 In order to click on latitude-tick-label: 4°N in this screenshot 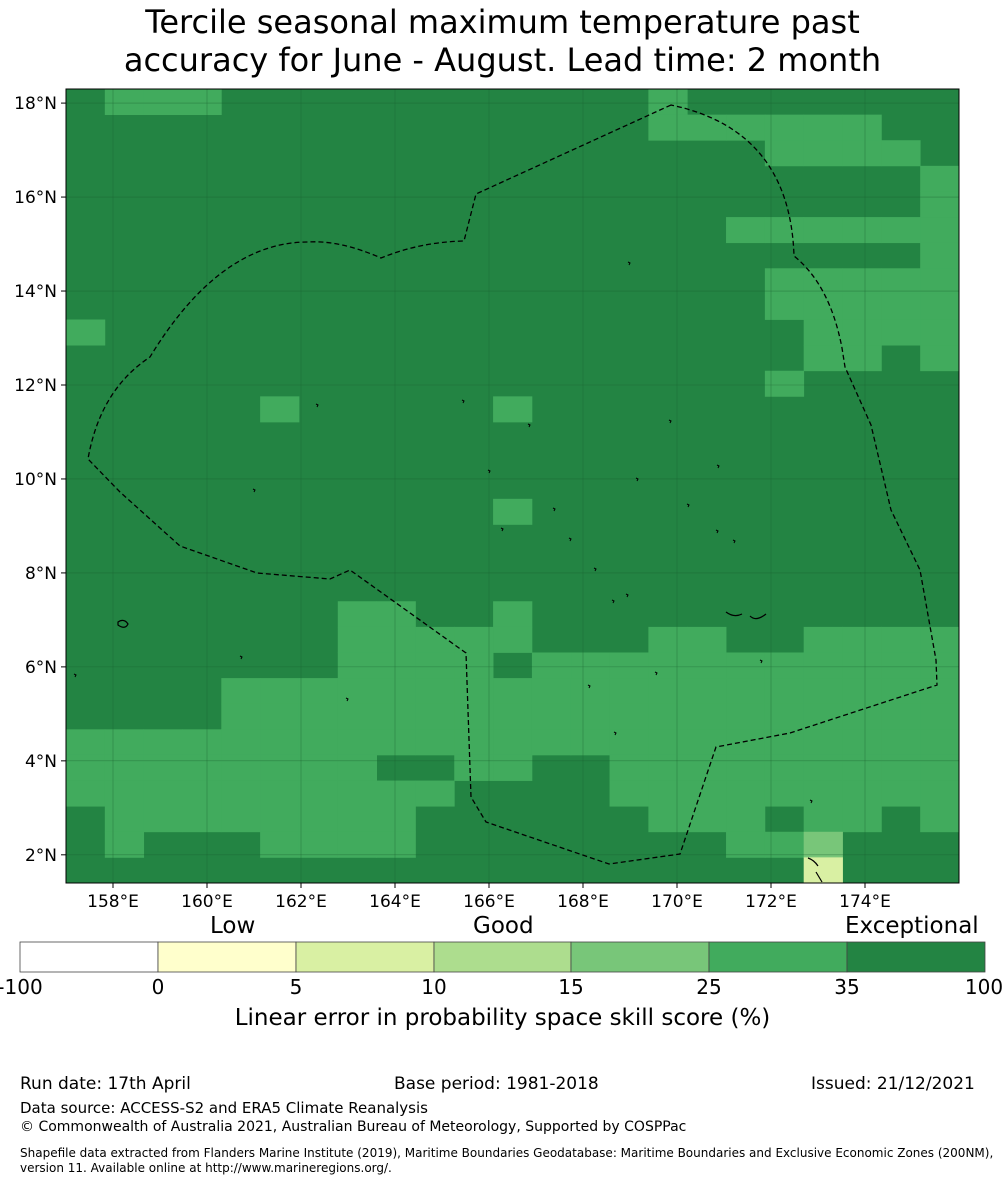, I will do `click(41, 762)`.